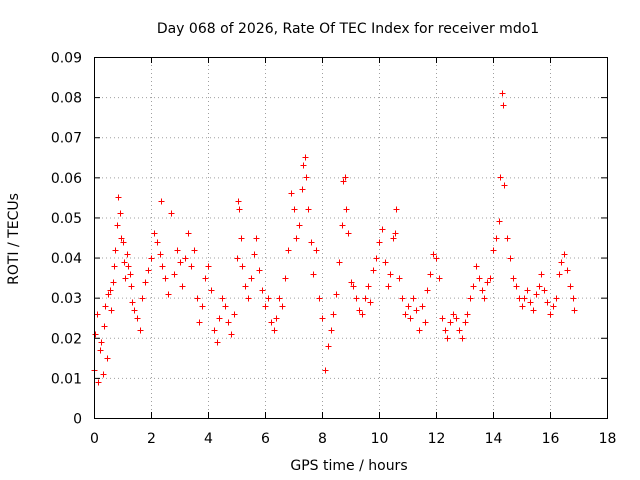 The image size is (640, 480). Describe the element at coordinates (151, 439) in the screenshot. I see `x-tick-label: 2` at that location.